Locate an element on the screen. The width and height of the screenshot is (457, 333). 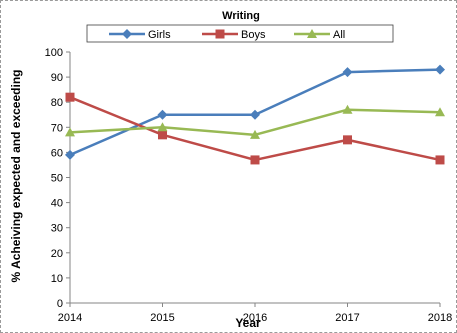
legend-all-label: All is located at coordinates (339, 35).